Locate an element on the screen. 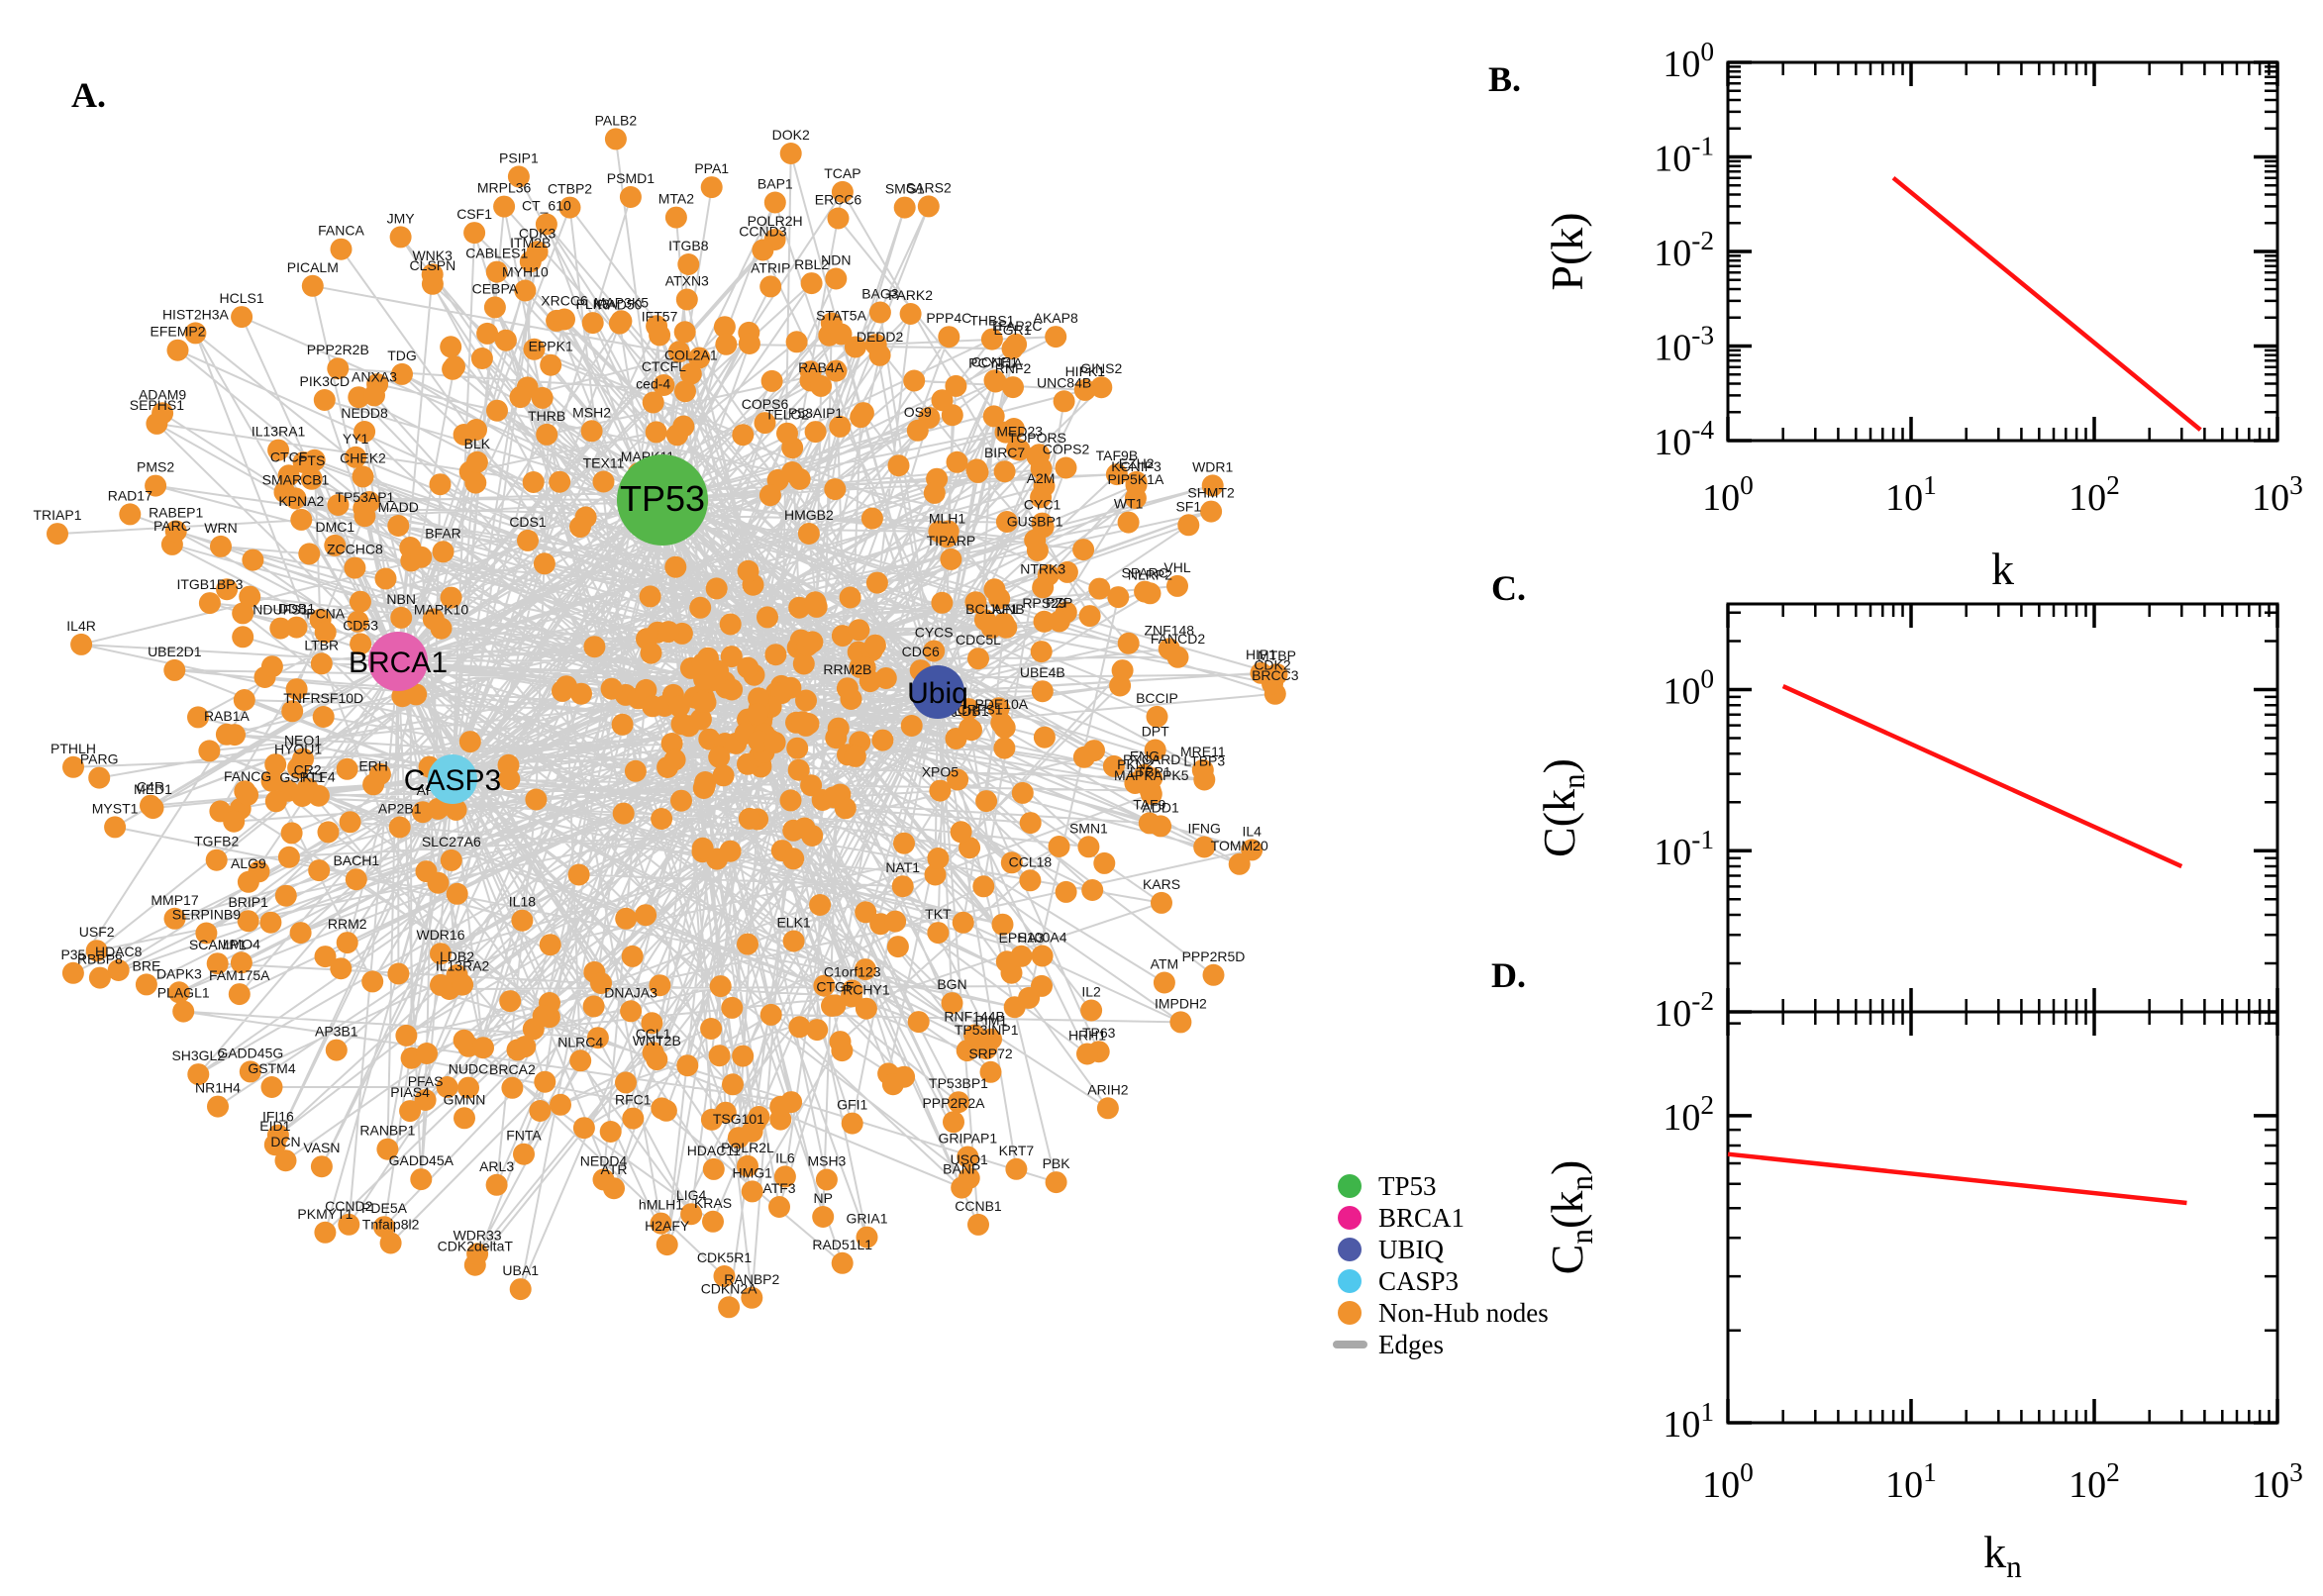  network-node-label: CCL1 is located at coordinates (653, 1034).